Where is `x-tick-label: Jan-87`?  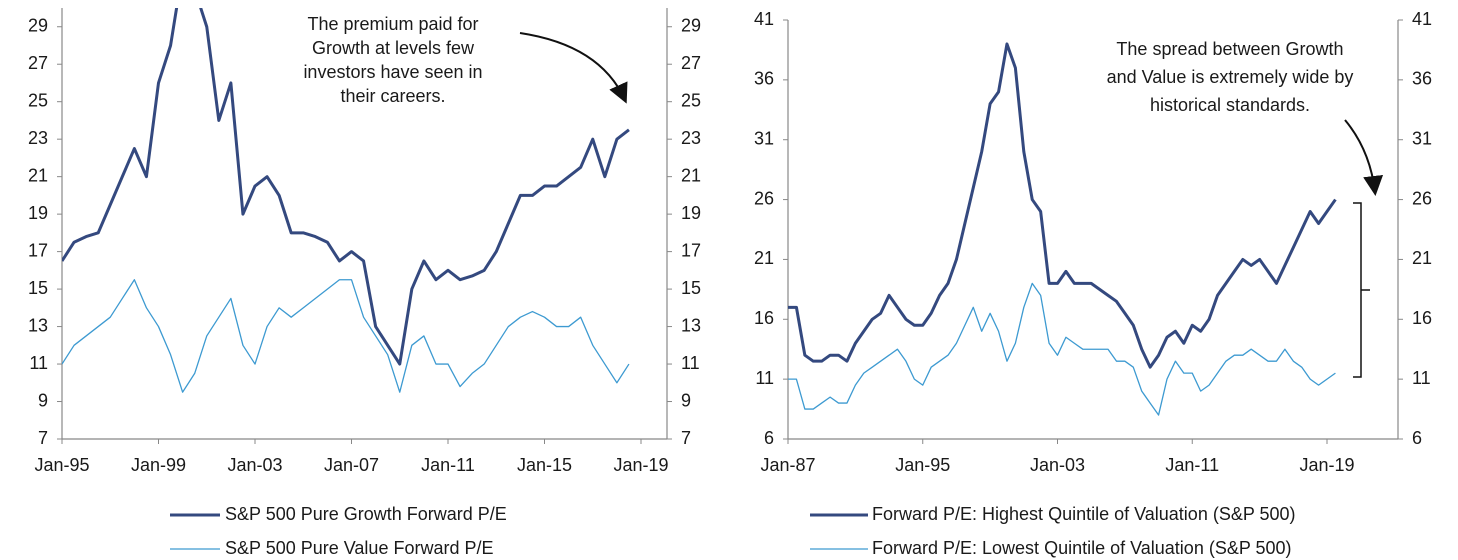 x-tick-label: Jan-87 is located at coordinates (787, 465).